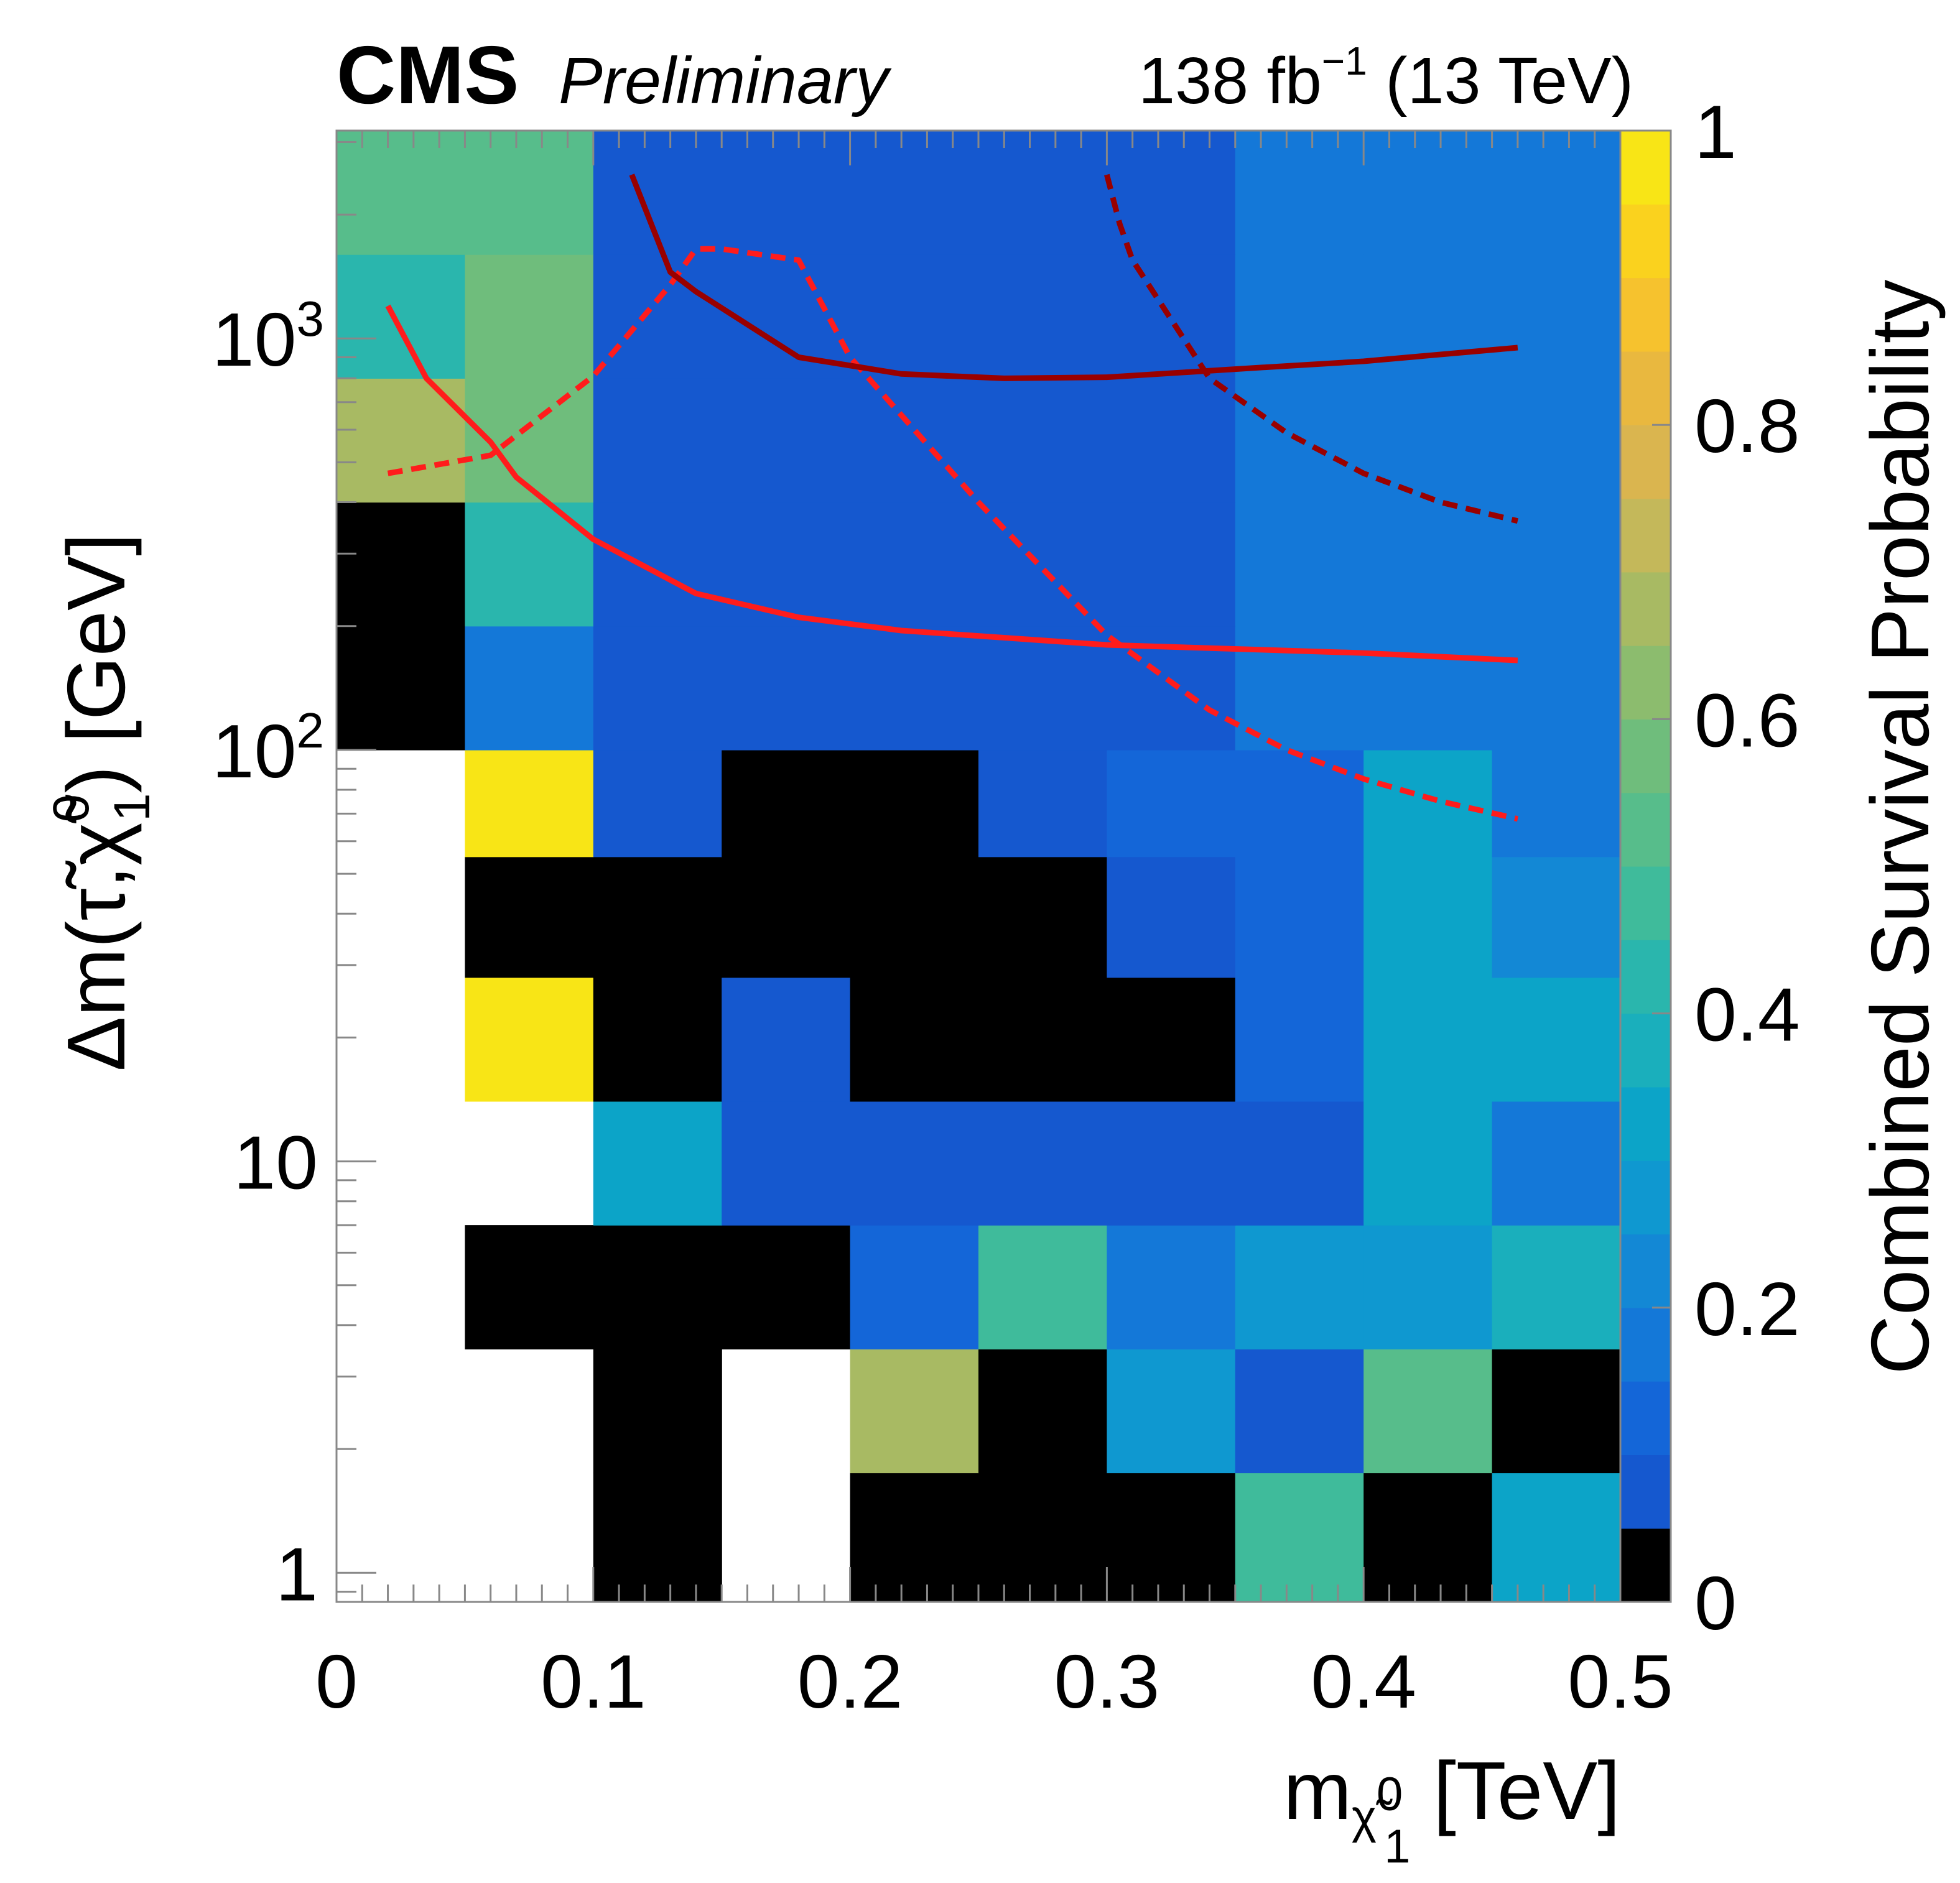 The width and height of the screenshot is (1960, 1883). I want to click on colorbar-tick-label: 0.6, so click(1747, 720).